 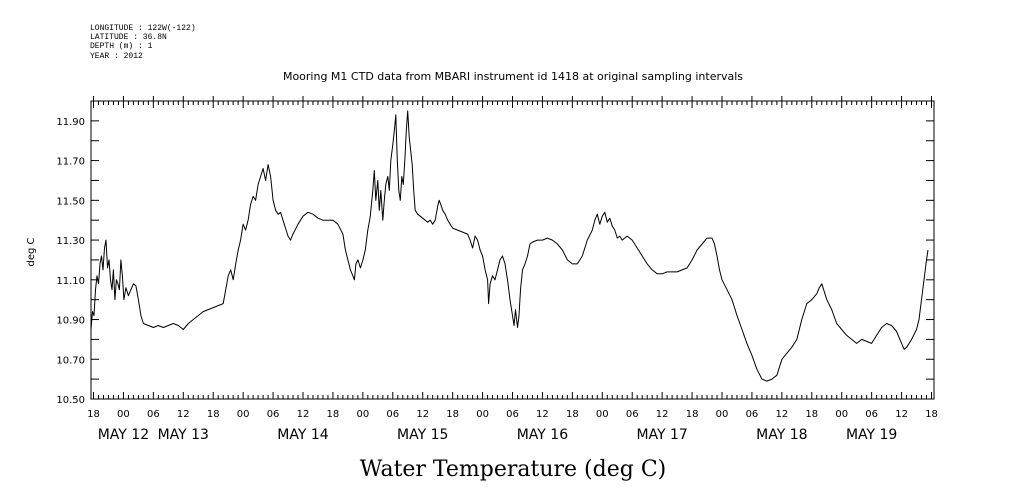 What do you see at coordinates (70, 400) in the screenshot?
I see `y-tick-label: 10.50` at bounding box center [70, 400].